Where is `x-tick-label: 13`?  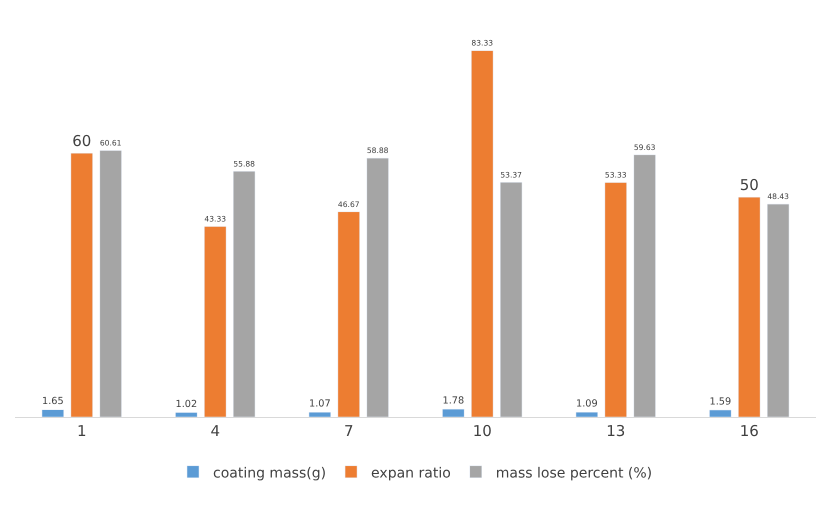 x-tick-label: 13 is located at coordinates (616, 431).